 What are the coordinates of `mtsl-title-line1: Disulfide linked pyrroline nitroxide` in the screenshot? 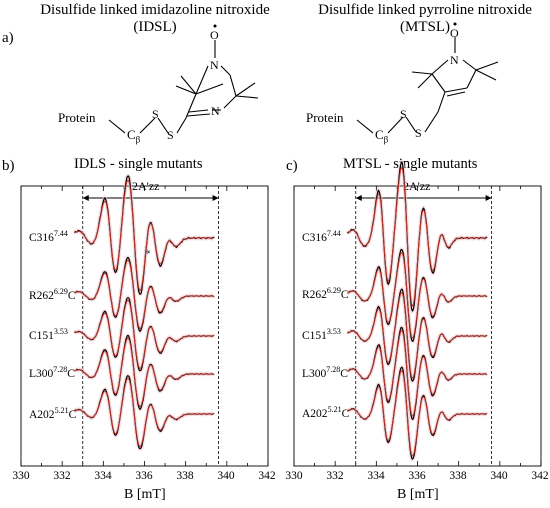 It's located at (425, 10).